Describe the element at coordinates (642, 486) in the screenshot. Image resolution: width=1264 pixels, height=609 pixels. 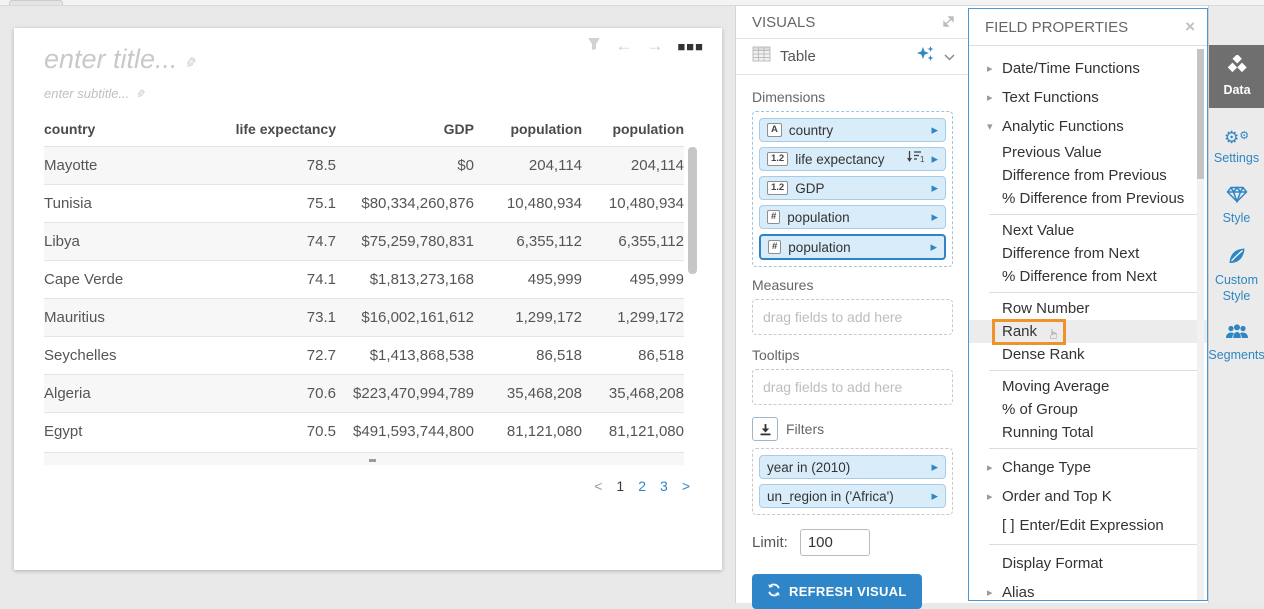
I see `pagination-page-2: 2` at that location.